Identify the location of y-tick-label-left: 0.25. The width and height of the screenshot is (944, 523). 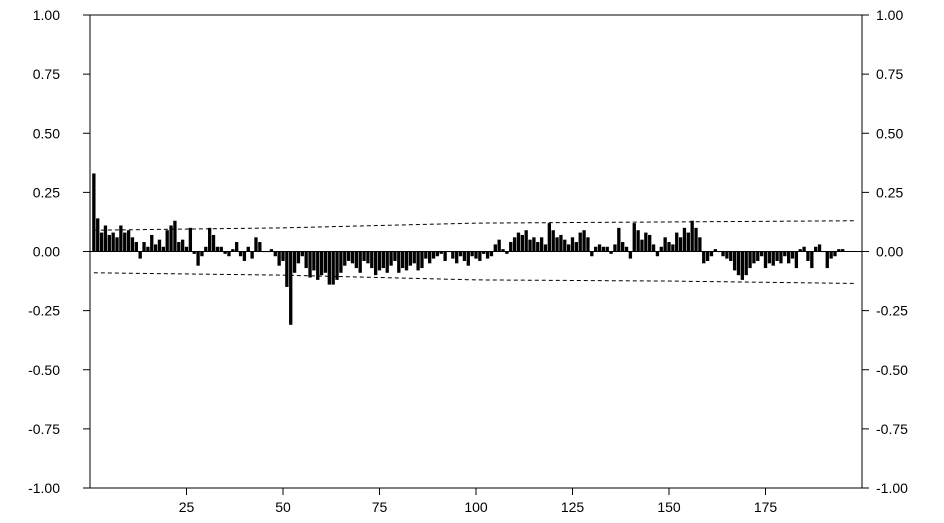
(46, 192).